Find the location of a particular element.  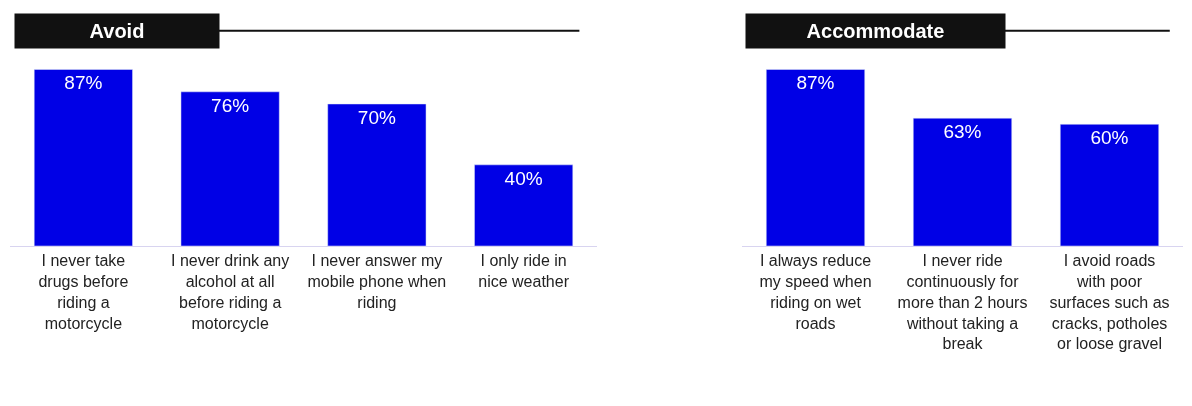

data-label: 70% is located at coordinates (376, 117).